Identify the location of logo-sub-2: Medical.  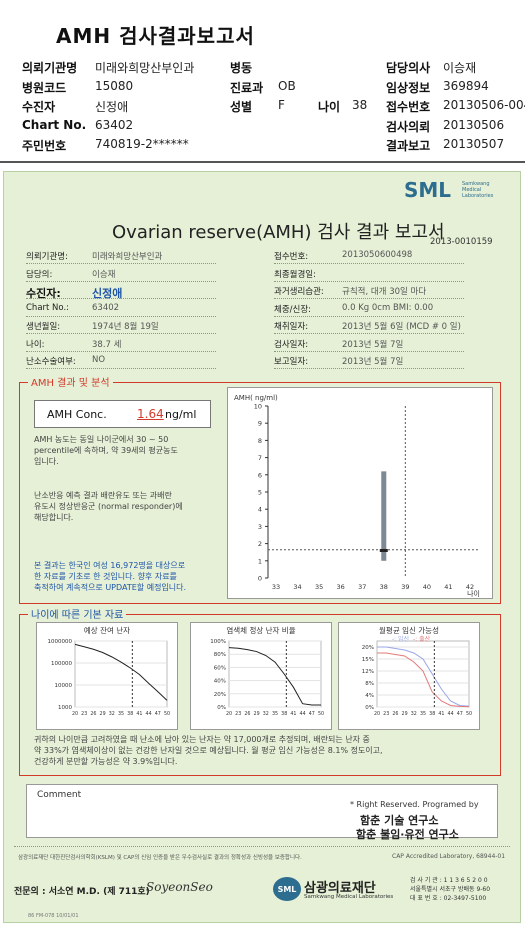
(472, 190).